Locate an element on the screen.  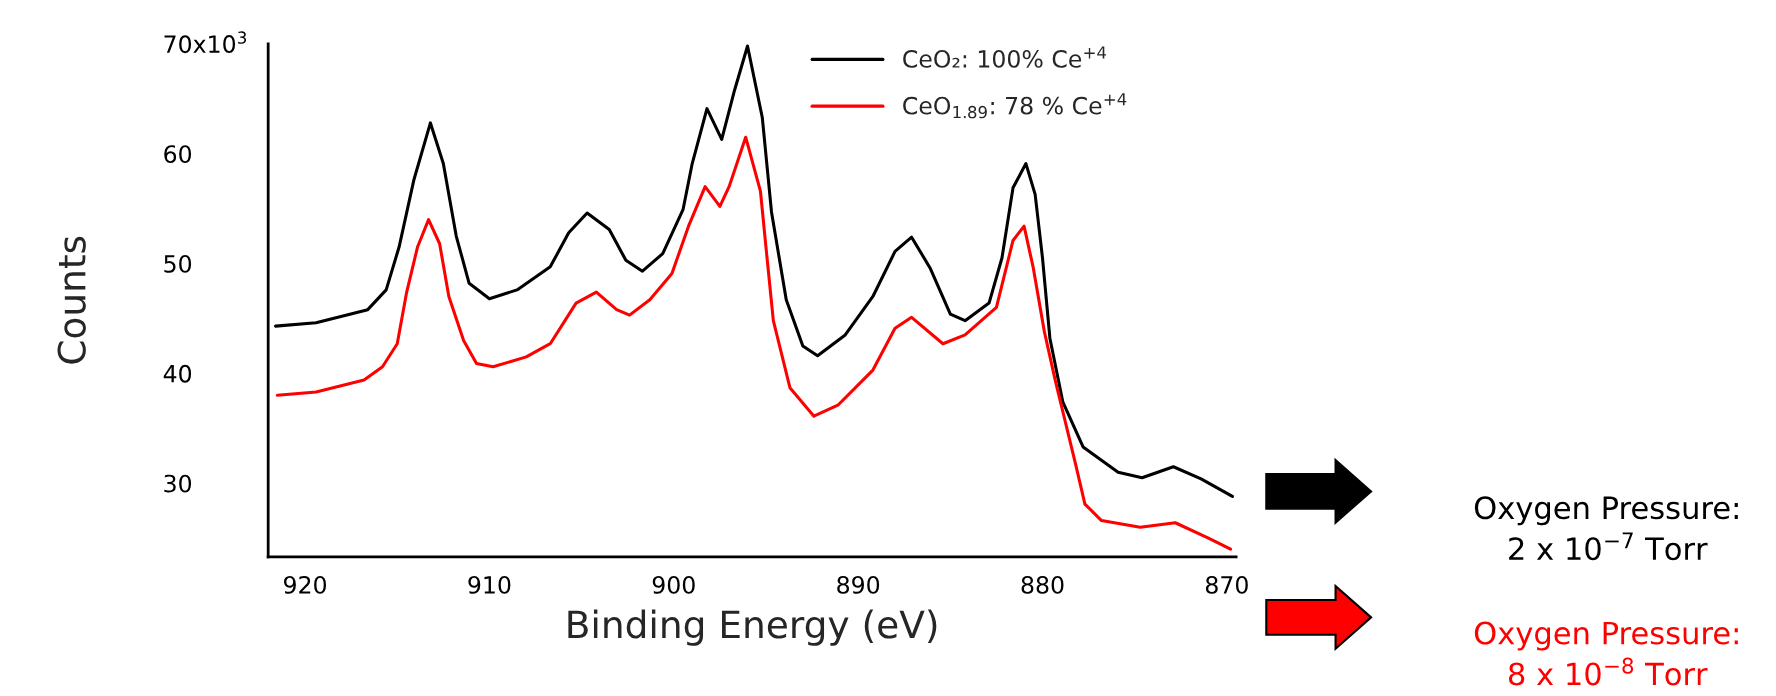
y-tick-label: 30 is located at coordinates (178, 483).